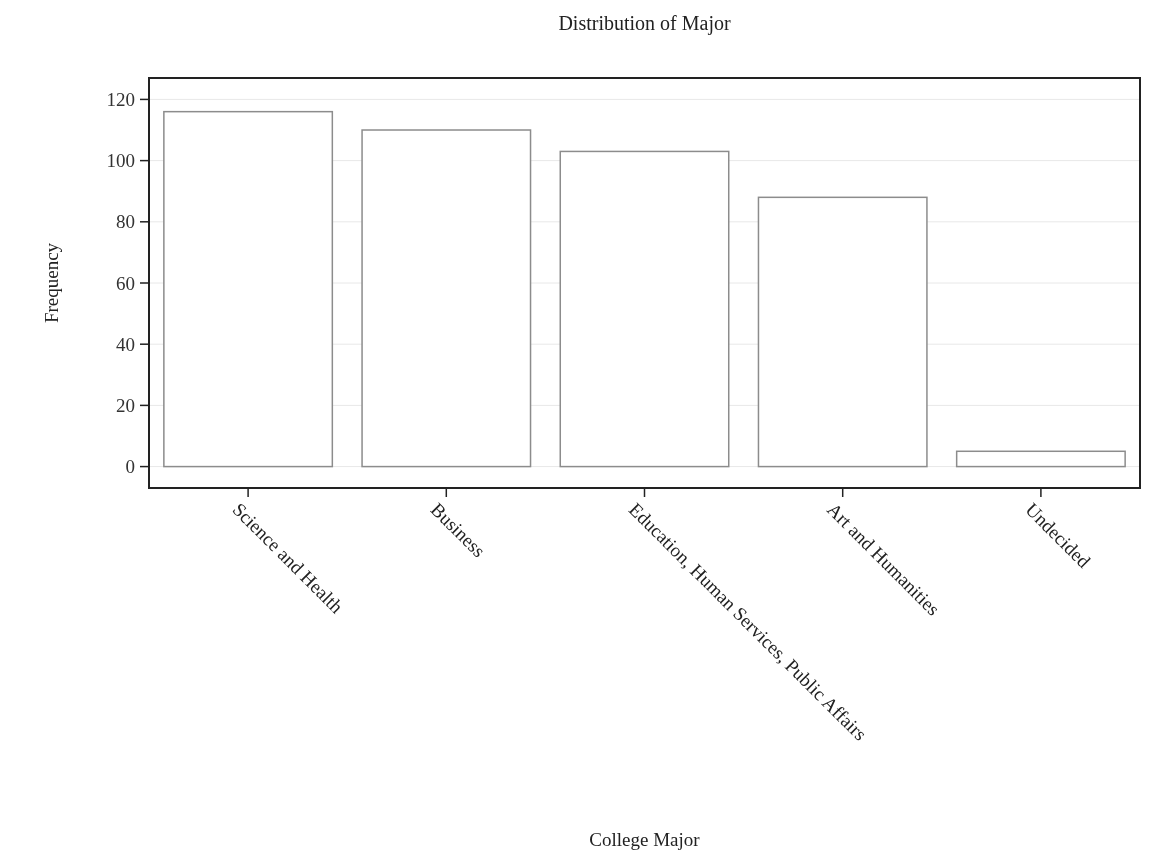 Image resolution: width=1151 pixels, height=860 pixels. Describe the element at coordinates (130, 467) in the screenshot. I see `y-tick-label: 0` at that location.